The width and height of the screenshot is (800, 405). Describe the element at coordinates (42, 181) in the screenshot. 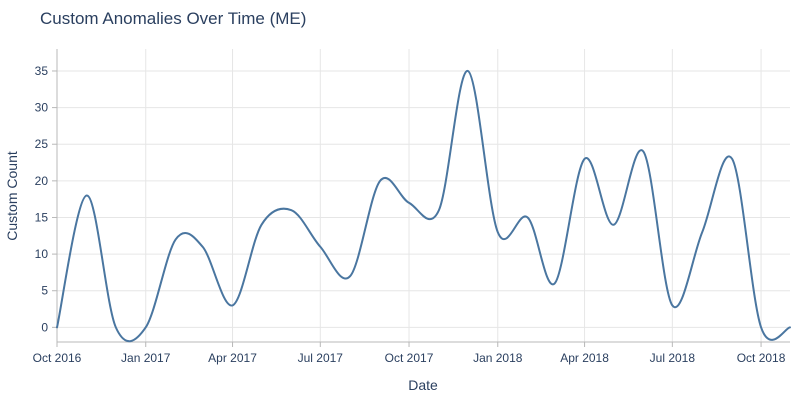

I see `y-tick-label: 20` at that location.